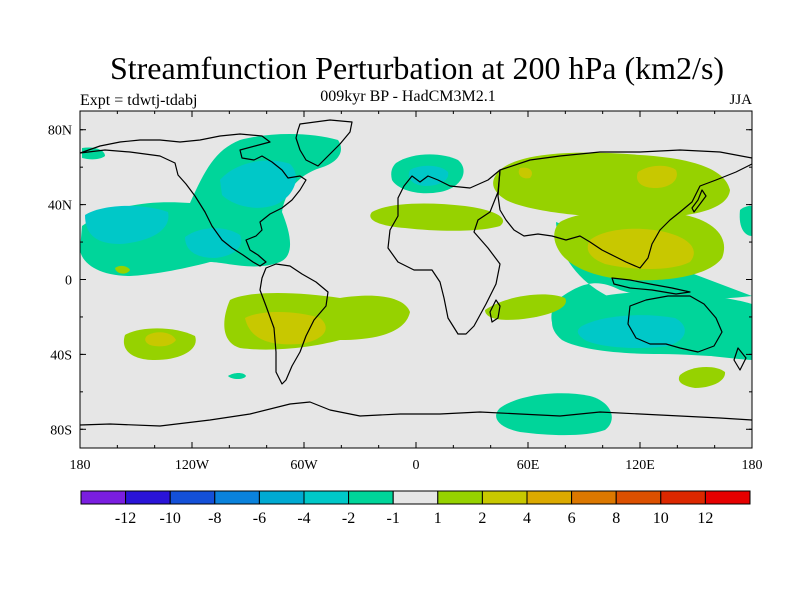 Image resolution: width=800 pixels, height=600 pixels. Describe the element at coordinates (125, 518) in the screenshot. I see `colorbar-label: -12` at that location.